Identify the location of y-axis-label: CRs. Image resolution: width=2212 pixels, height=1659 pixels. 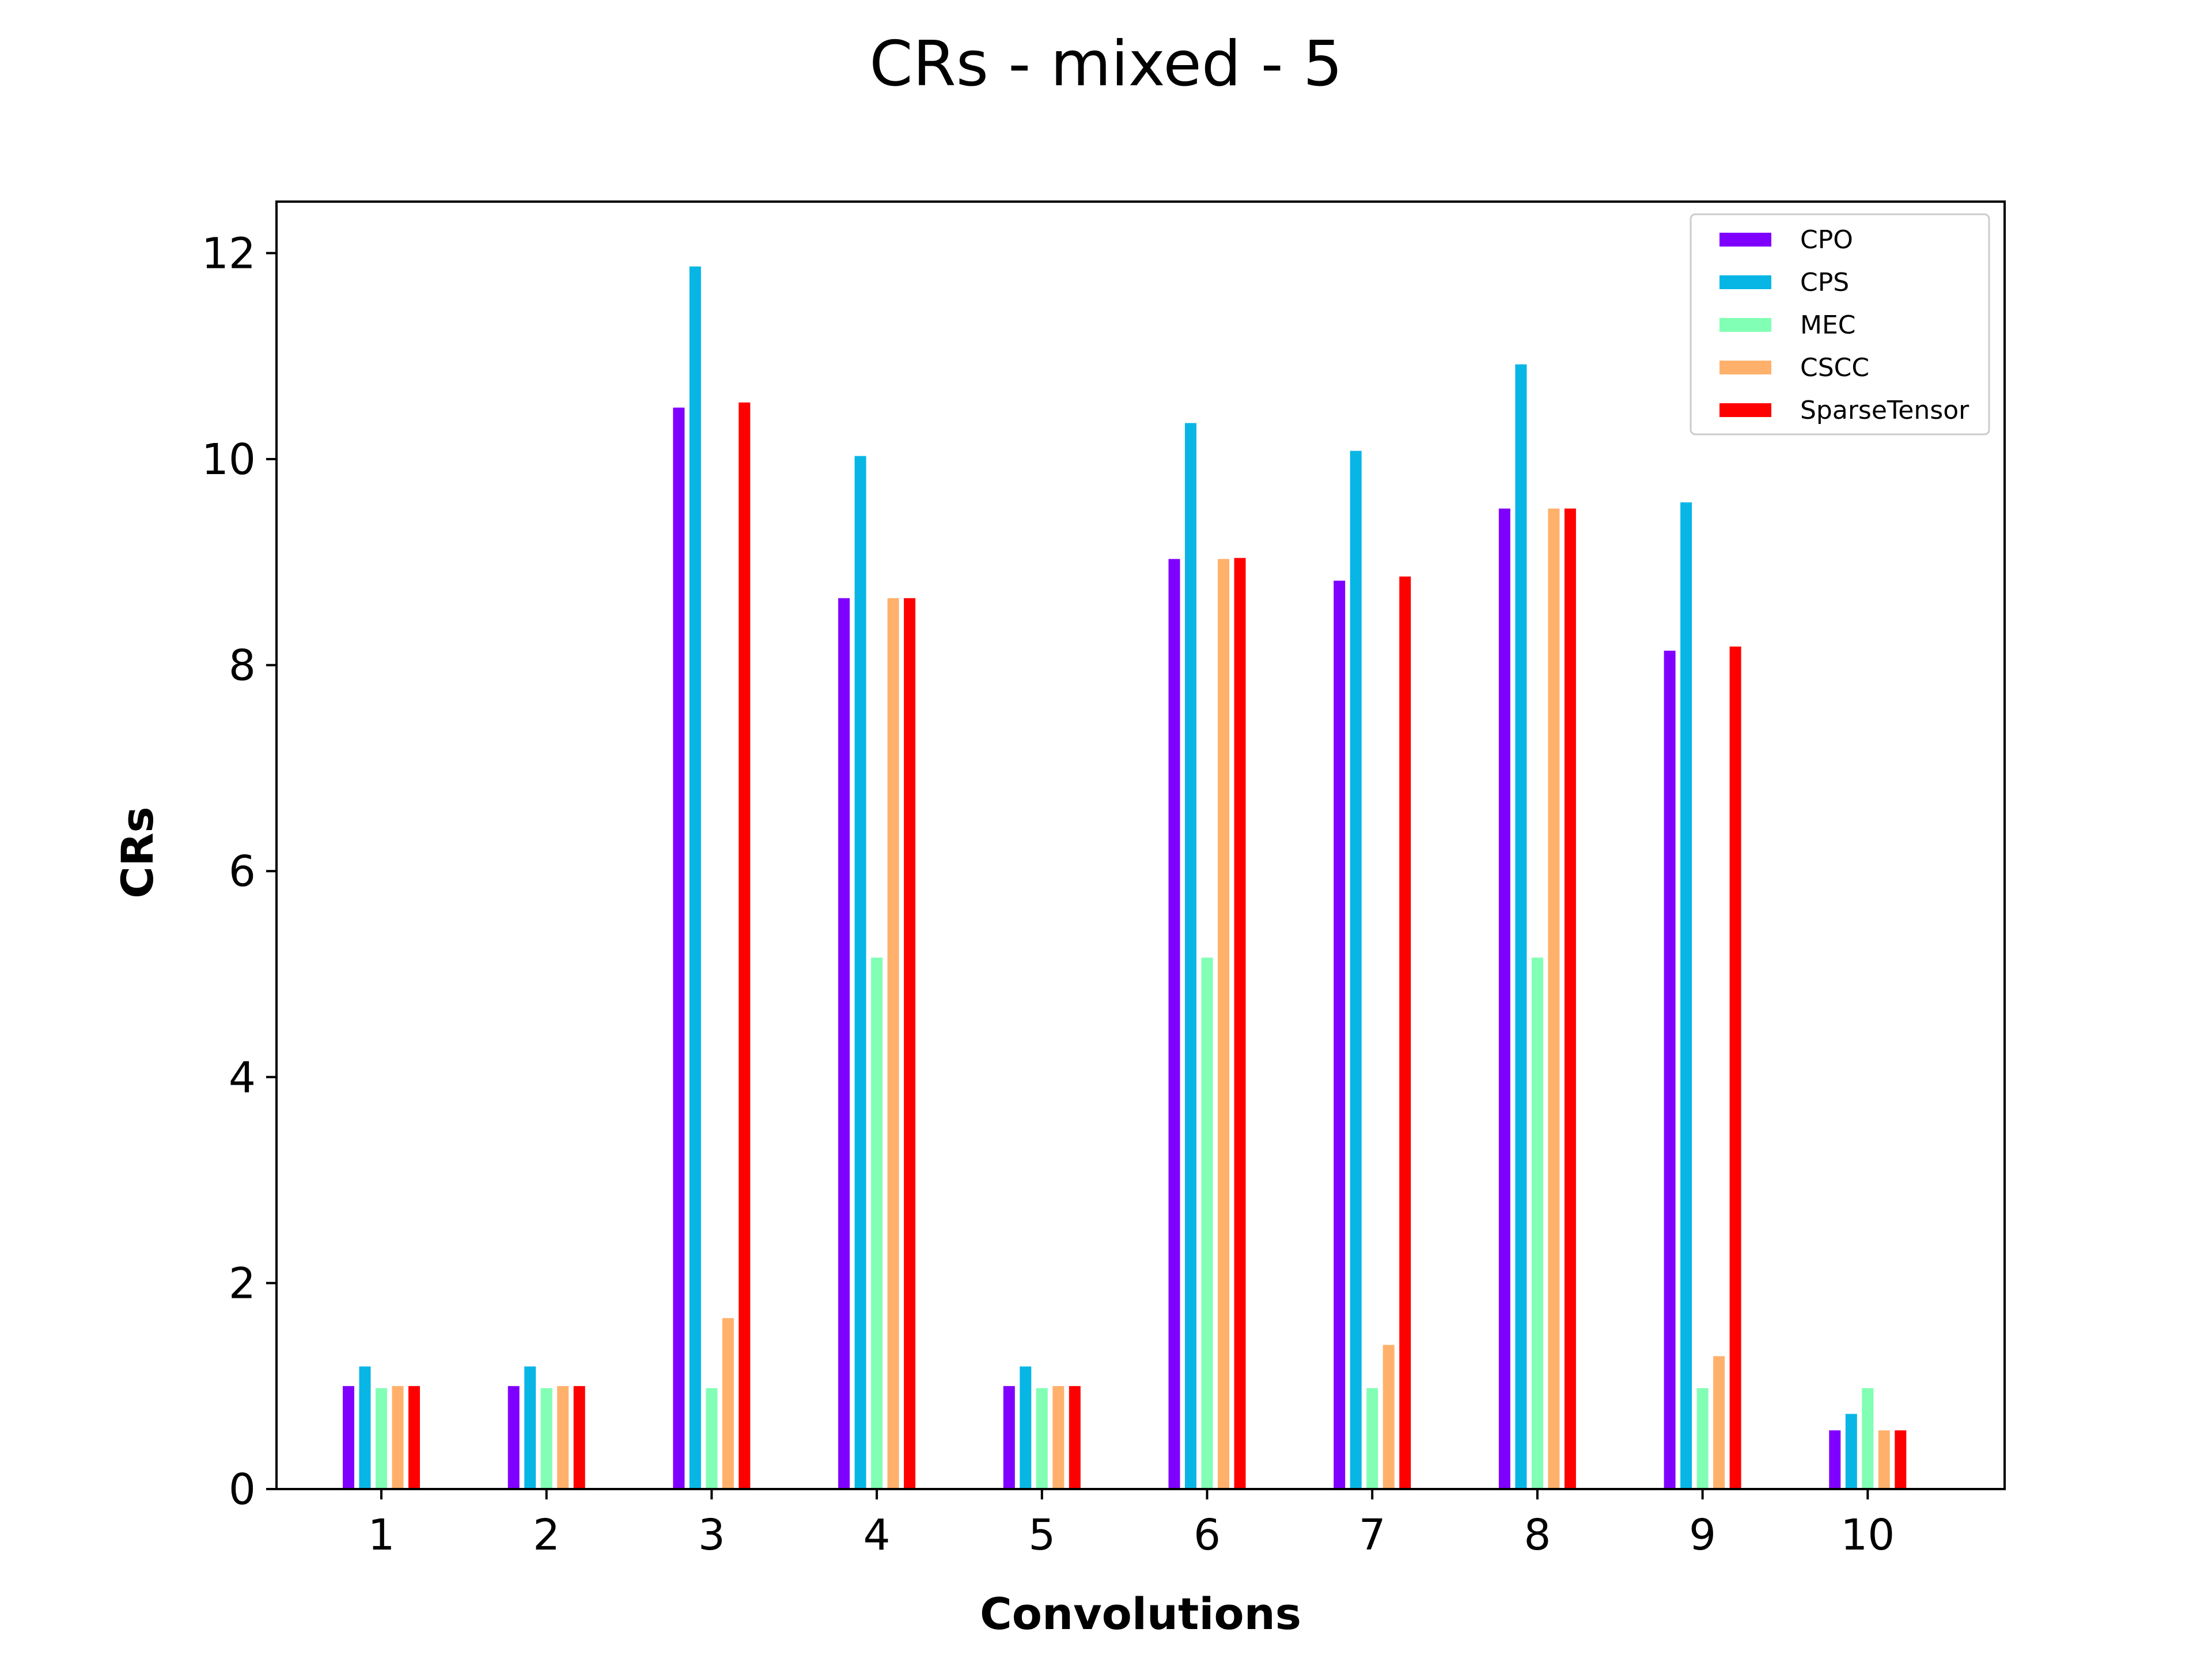
(137, 852).